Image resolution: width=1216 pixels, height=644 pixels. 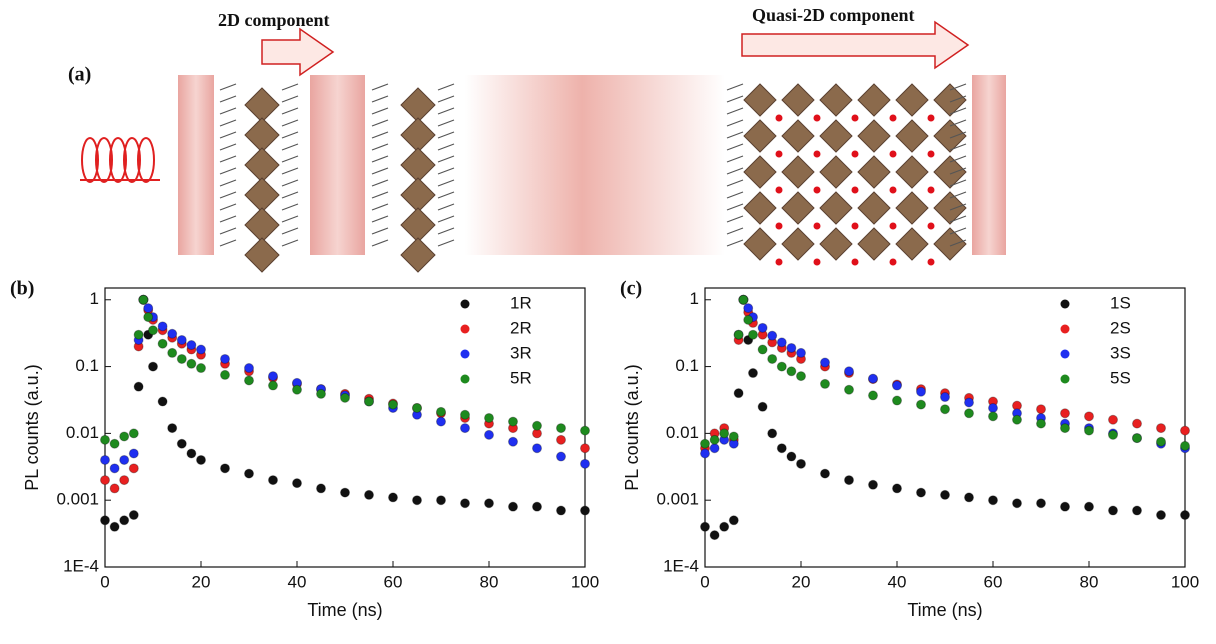 I want to click on y-axis-label: PL counts (a.u.), so click(x=32, y=427).